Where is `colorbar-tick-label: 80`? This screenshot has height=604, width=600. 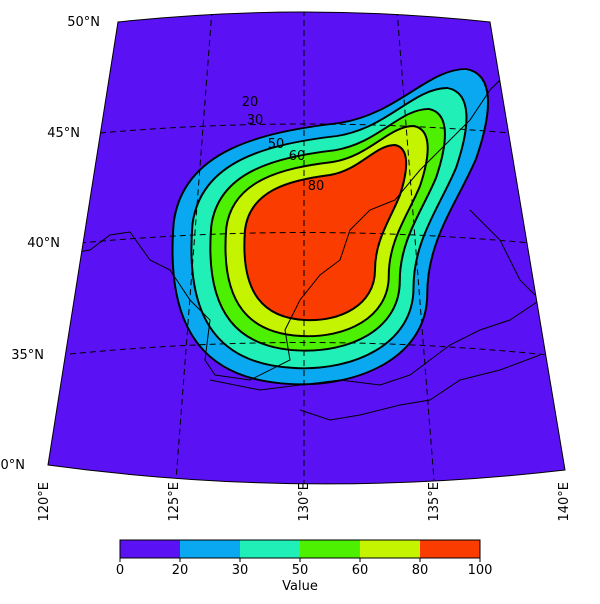
colorbar-tick-label: 80 is located at coordinates (420, 570).